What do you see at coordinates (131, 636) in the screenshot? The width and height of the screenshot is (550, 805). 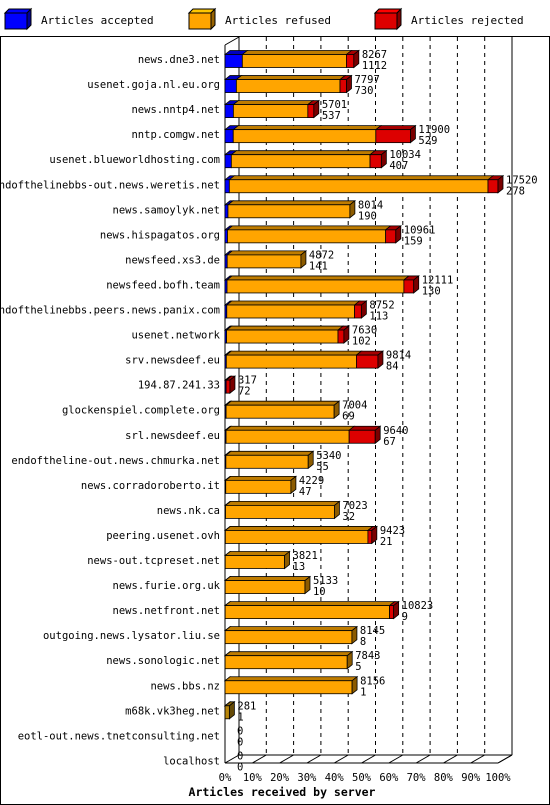 I see `category-label: outgoing.news.lysator.liu.se` at bounding box center [131, 636].